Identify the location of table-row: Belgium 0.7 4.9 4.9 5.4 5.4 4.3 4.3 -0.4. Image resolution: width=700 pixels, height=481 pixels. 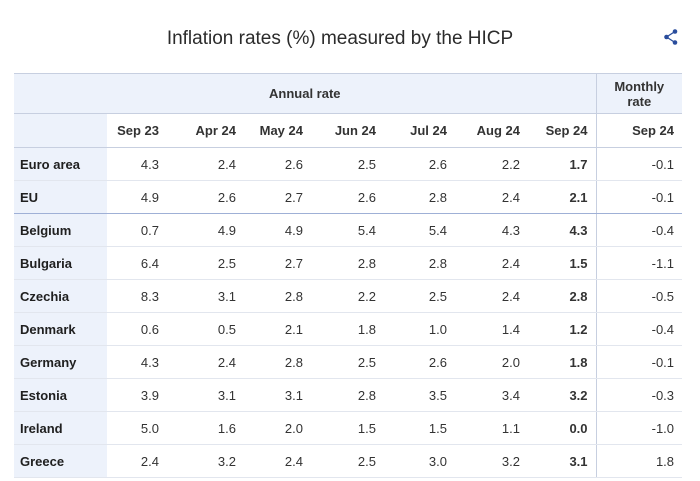
(348, 230).